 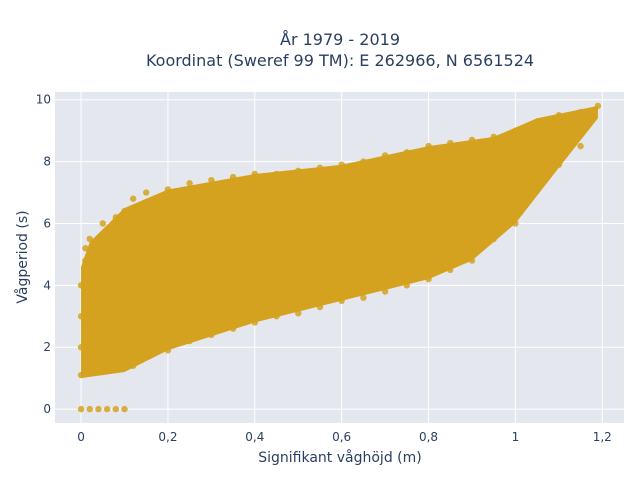 I want to click on x-tick-label: 1, so click(x=516, y=437).